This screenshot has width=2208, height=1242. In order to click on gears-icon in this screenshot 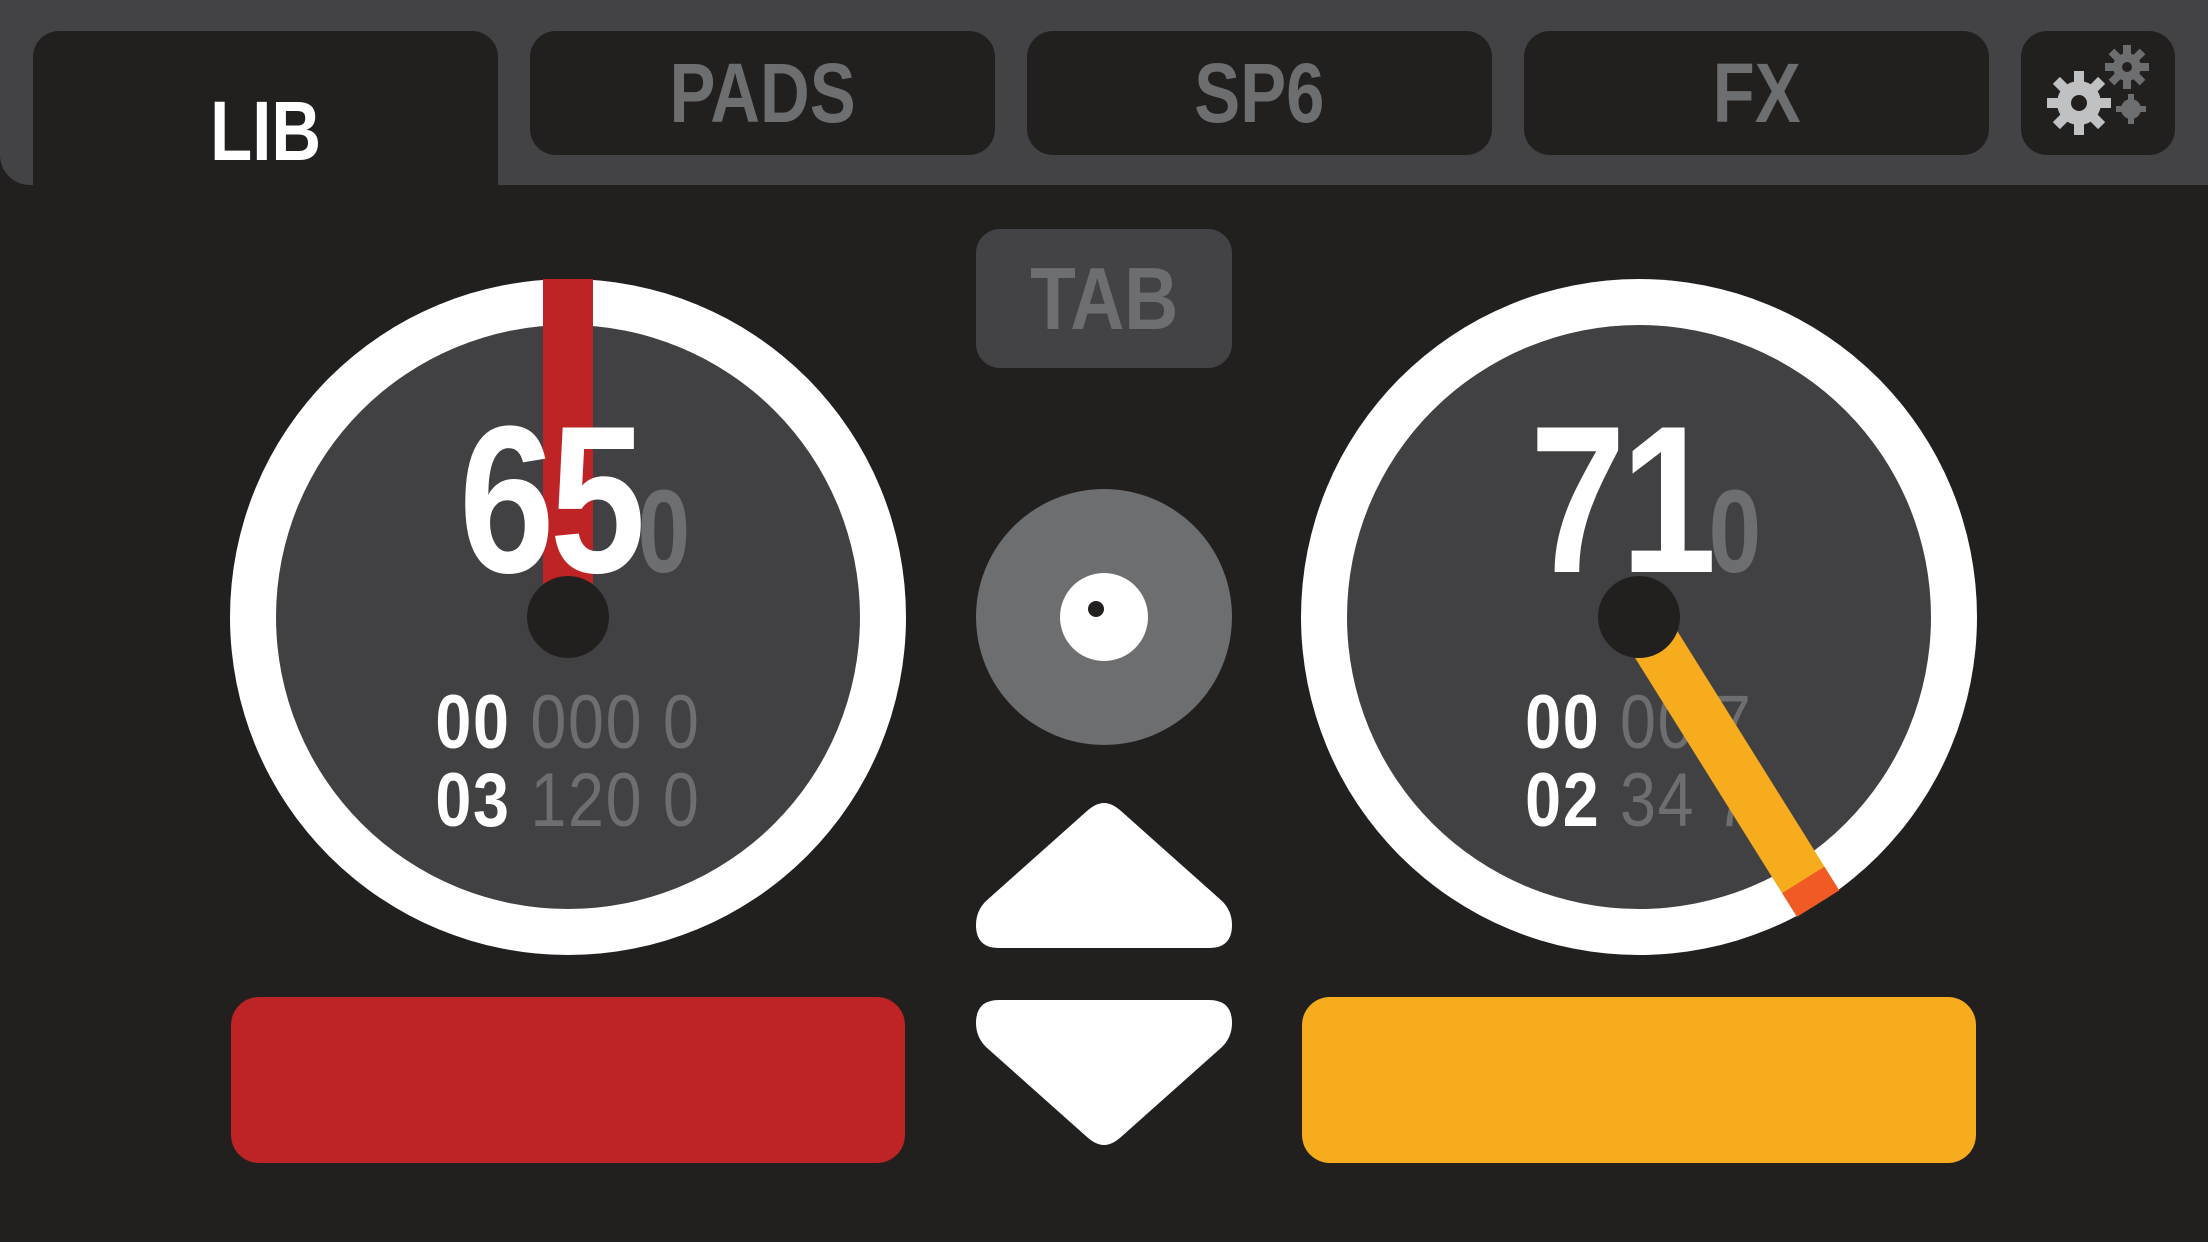, I will do `click(2098, 90)`.